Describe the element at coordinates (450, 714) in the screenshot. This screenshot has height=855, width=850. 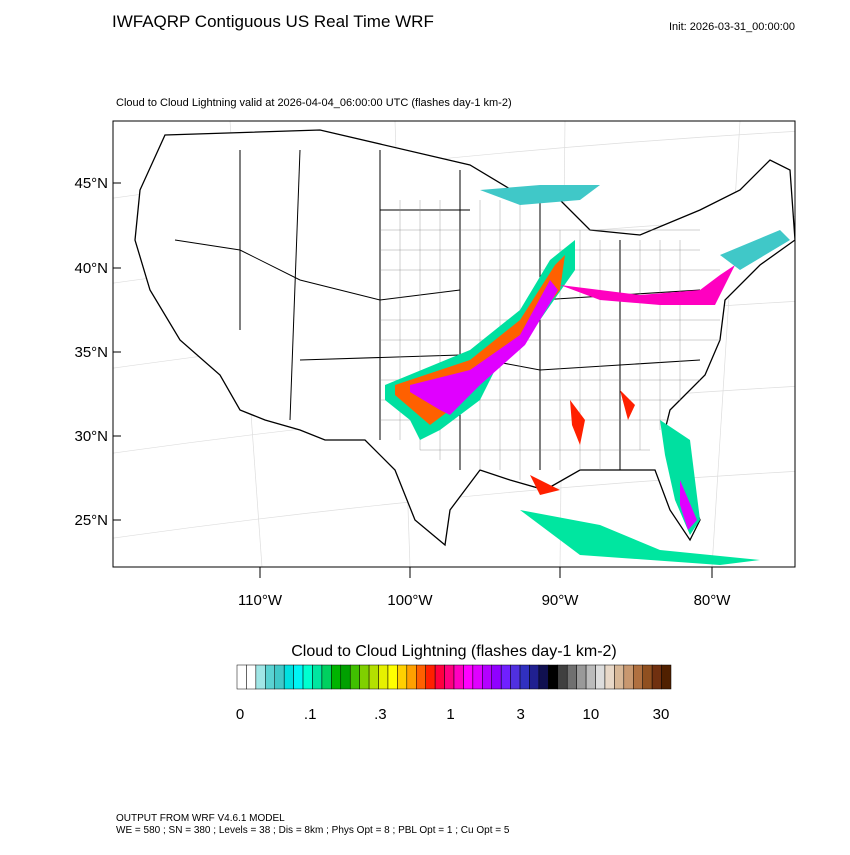
I see `colorbar-label: 1` at that location.